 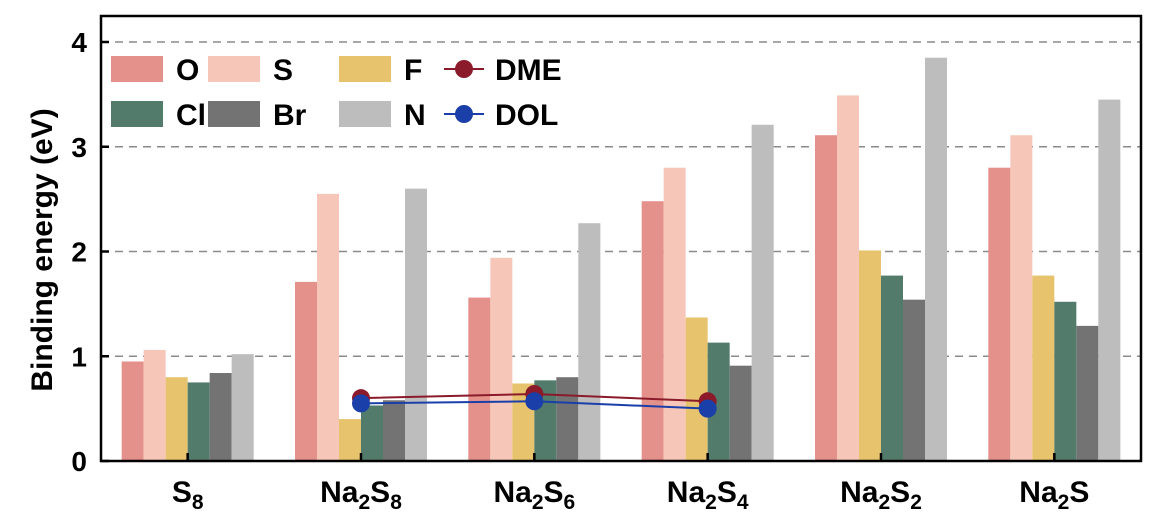 I want to click on legend-label-dol: DOL, so click(x=526, y=115).